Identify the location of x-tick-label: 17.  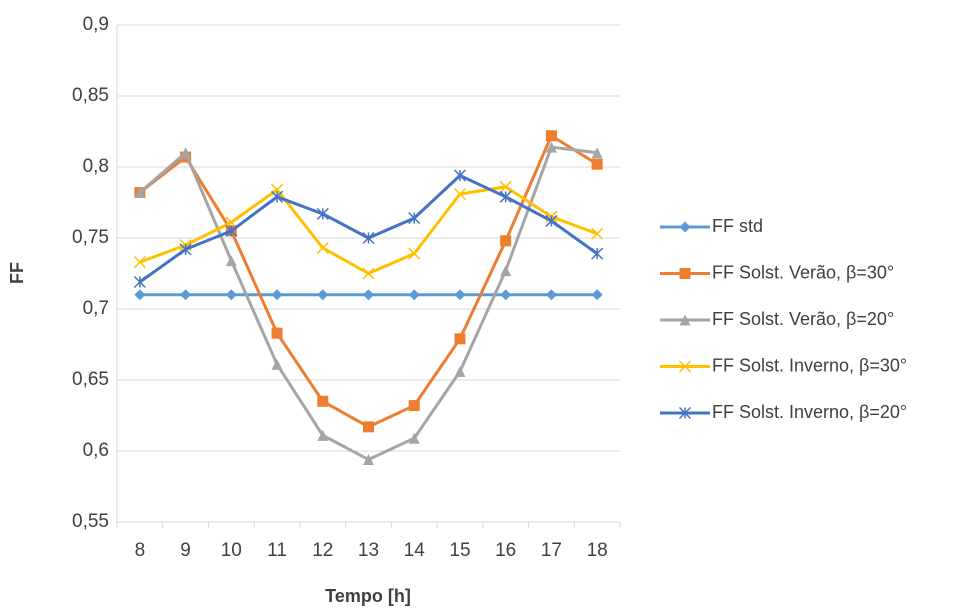
(551, 550).